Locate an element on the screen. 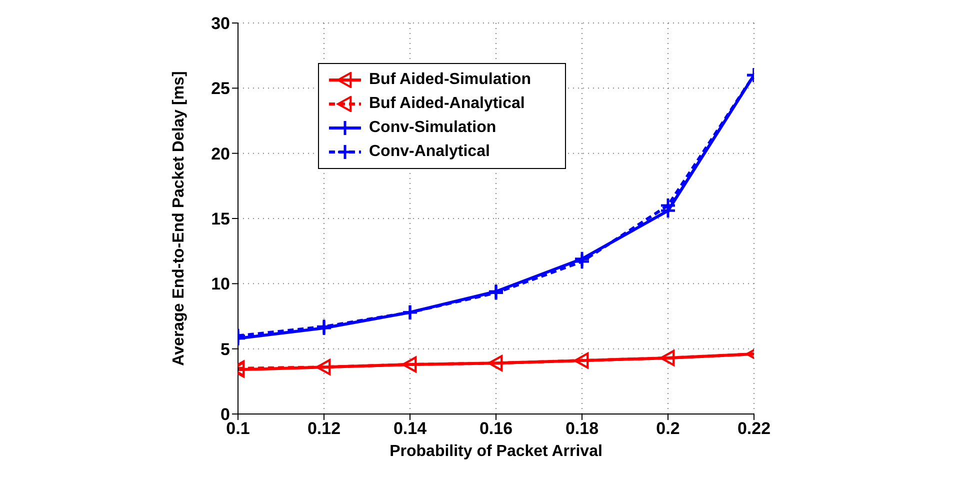 Image resolution: width=962 pixels, height=482 pixels. y-tick-label: 20 is located at coordinates (220, 154).